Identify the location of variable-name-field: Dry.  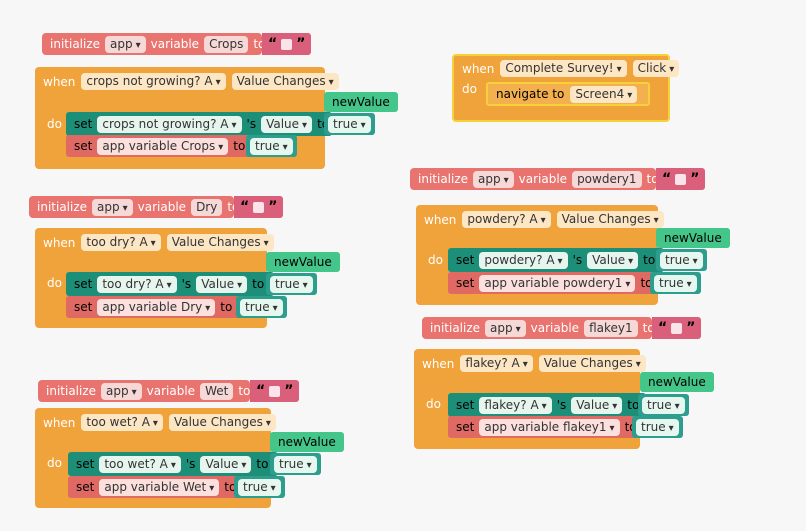
(207, 207).